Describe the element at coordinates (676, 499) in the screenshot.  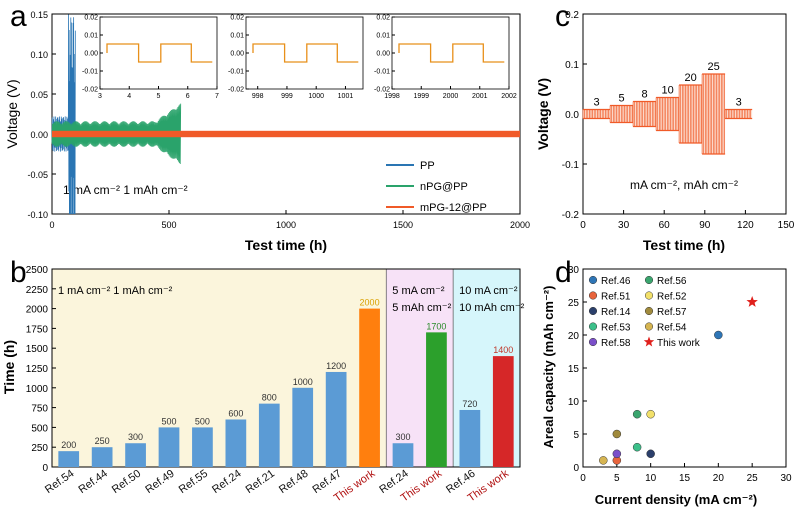
I see `panel-d-x-axis-label: Current density (mA cm⁻²)` at that location.